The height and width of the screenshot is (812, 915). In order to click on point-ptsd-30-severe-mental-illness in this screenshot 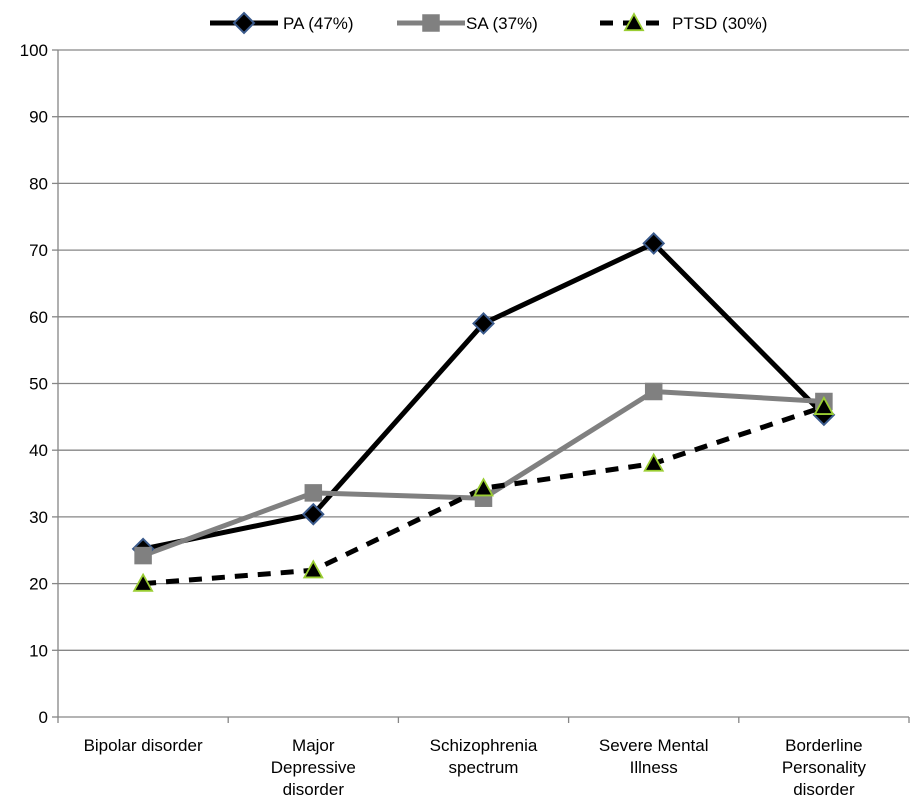, I will do `click(654, 462)`.